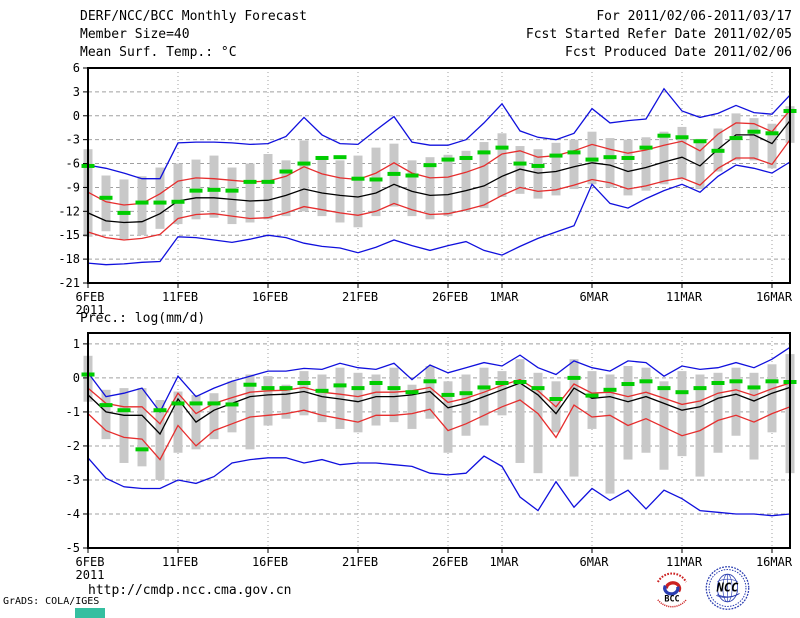  Describe the element at coordinates (76, 68) in the screenshot. I see `svg-text: 6` at that location.